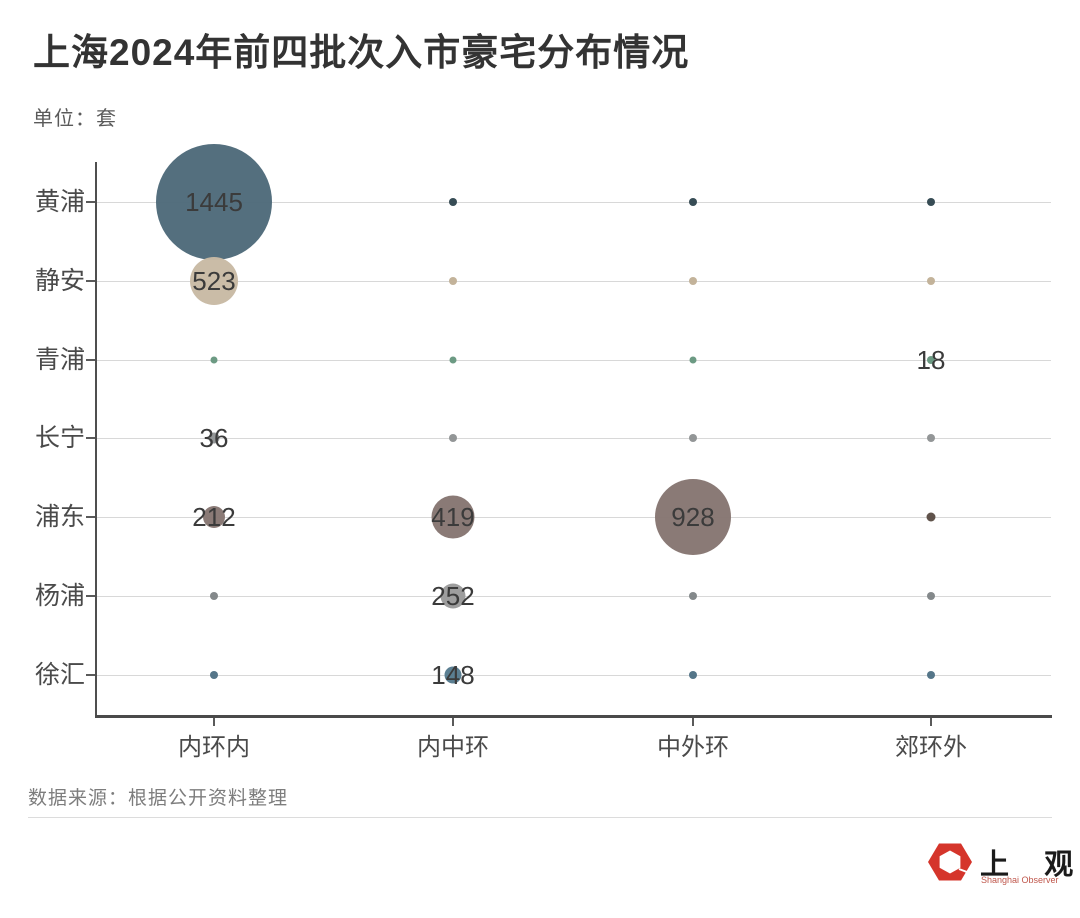 The height and width of the screenshot is (918, 1080). I want to click on bubble-value-label: 18, so click(931, 360).